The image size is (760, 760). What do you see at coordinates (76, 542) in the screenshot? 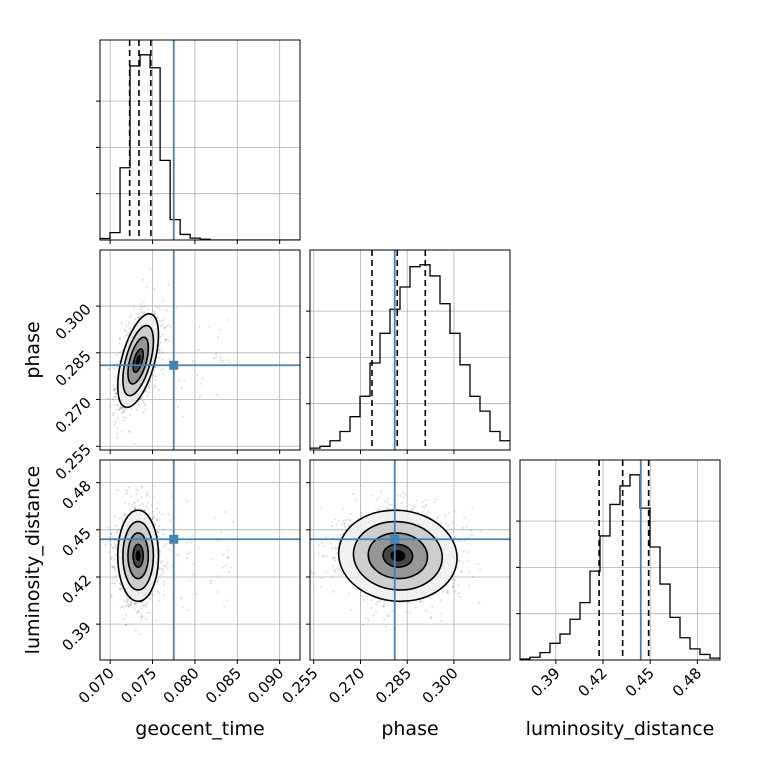
I see `ytick-label: 0.45` at bounding box center [76, 542].